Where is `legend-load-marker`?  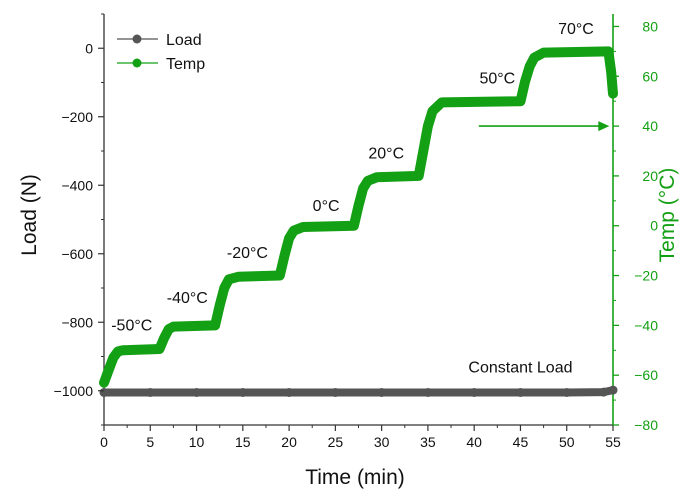 legend-load-marker is located at coordinates (137, 39).